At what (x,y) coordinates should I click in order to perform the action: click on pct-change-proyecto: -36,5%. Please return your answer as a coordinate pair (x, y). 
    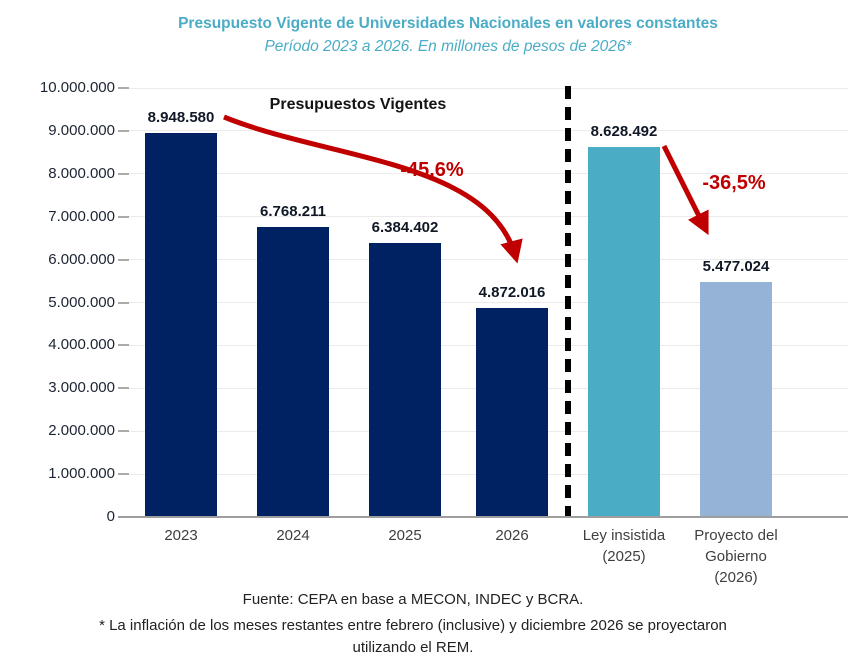
    Looking at the image, I should click on (734, 183).